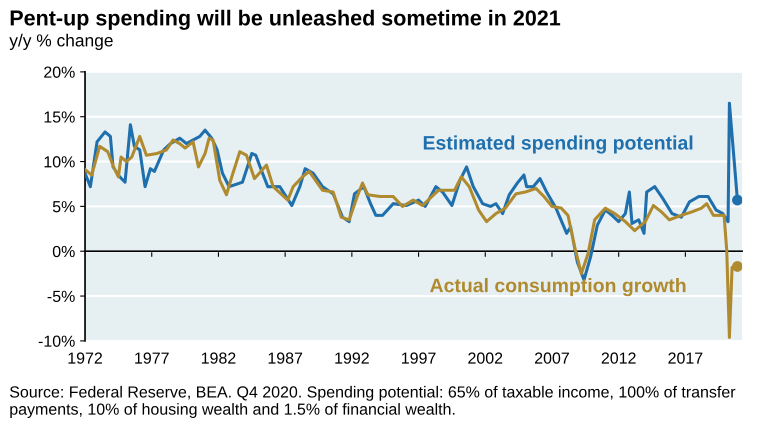 The height and width of the screenshot is (441, 773). Describe the element at coordinates (152, 358) in the screenshot. I see `x-tick-label: 1977` at that location.